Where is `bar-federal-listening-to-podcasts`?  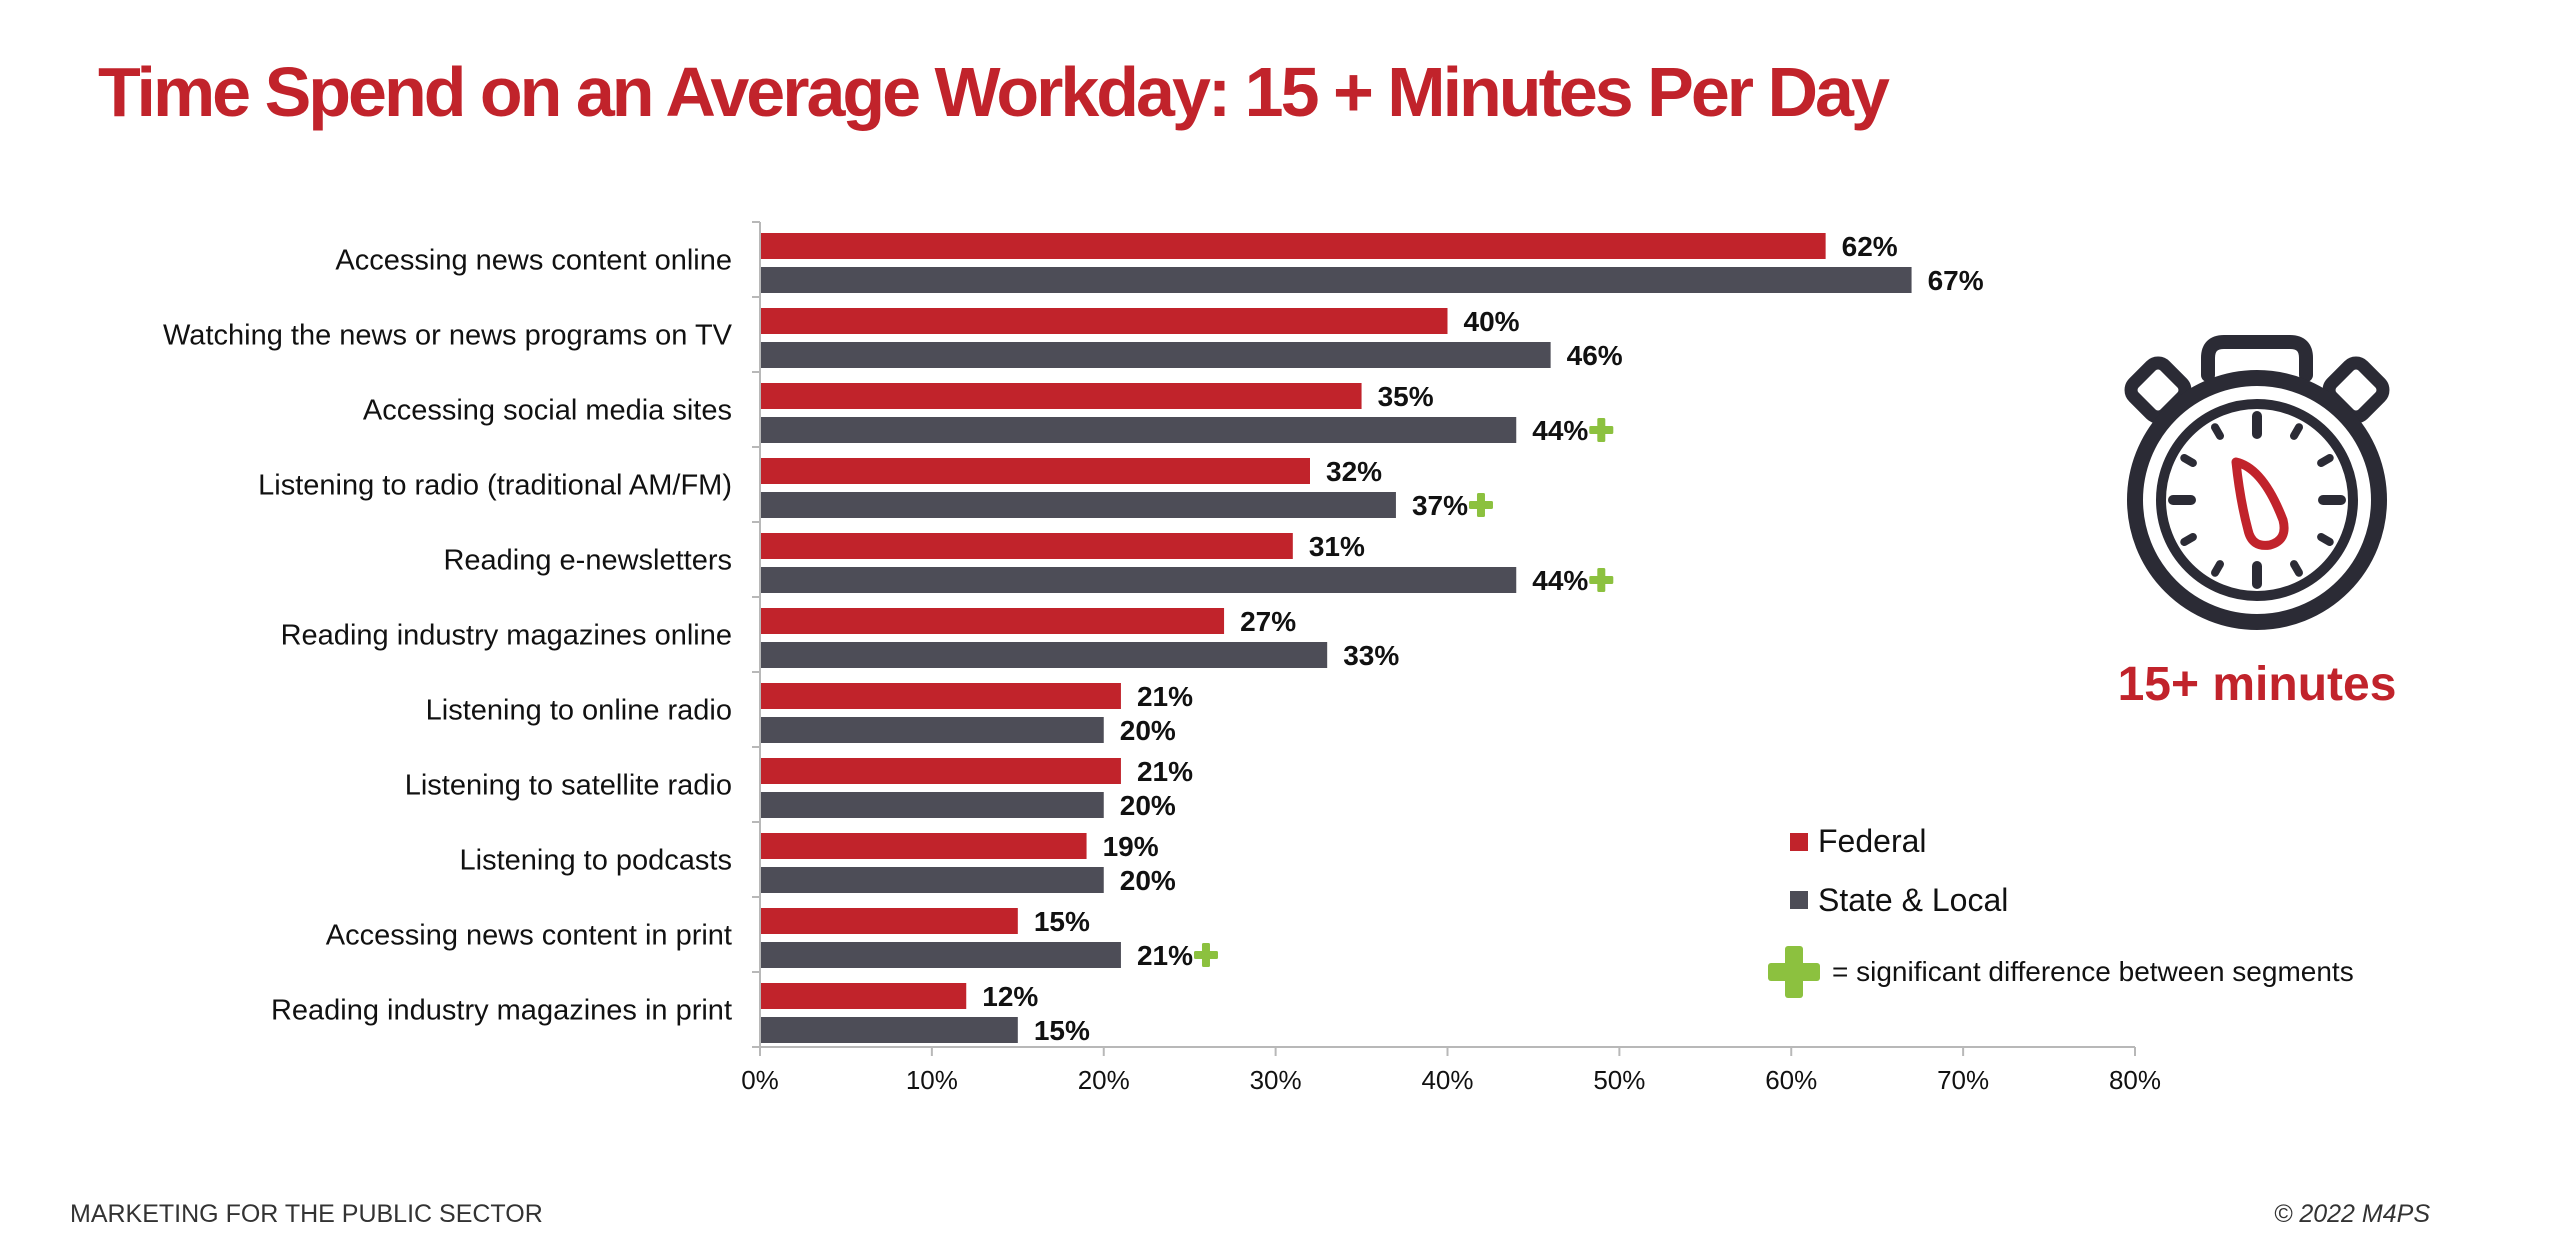 bar-federal-listening-to-podcasts is located at coordinates (923, 846).